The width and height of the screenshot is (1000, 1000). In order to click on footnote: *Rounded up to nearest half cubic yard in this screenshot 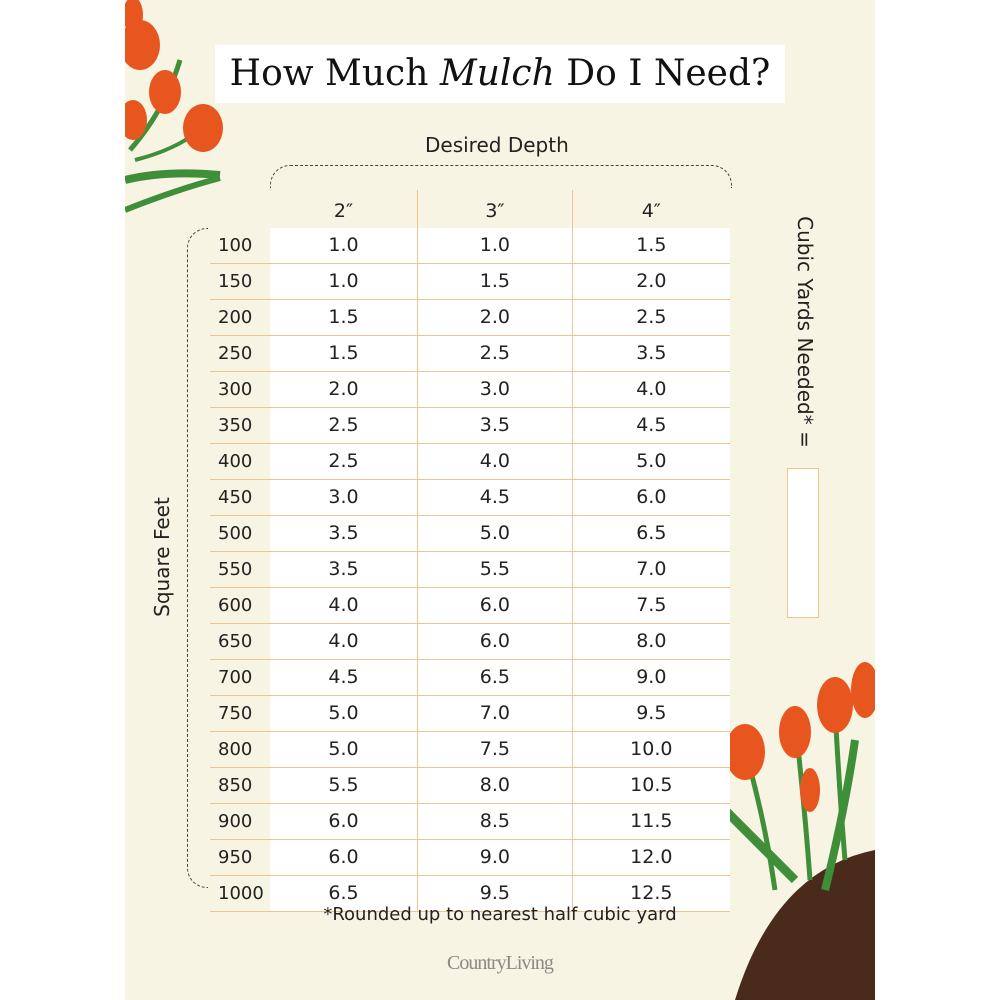, I will do `click(500, 914)`.